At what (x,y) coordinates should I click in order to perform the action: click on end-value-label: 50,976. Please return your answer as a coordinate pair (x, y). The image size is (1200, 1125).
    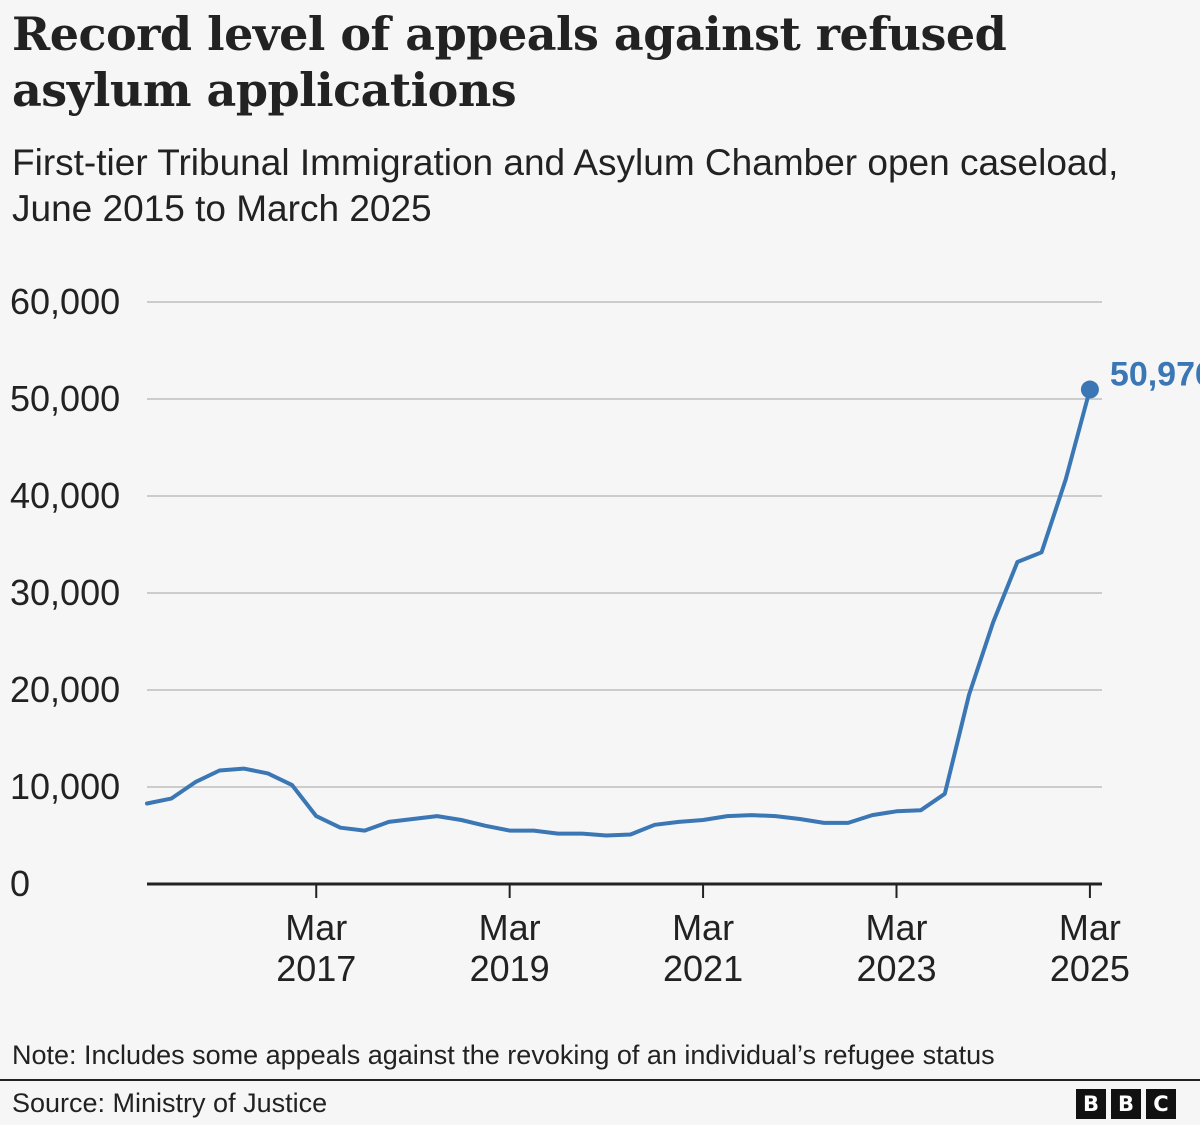
    Looking at the image, I should click on (1155, 375).